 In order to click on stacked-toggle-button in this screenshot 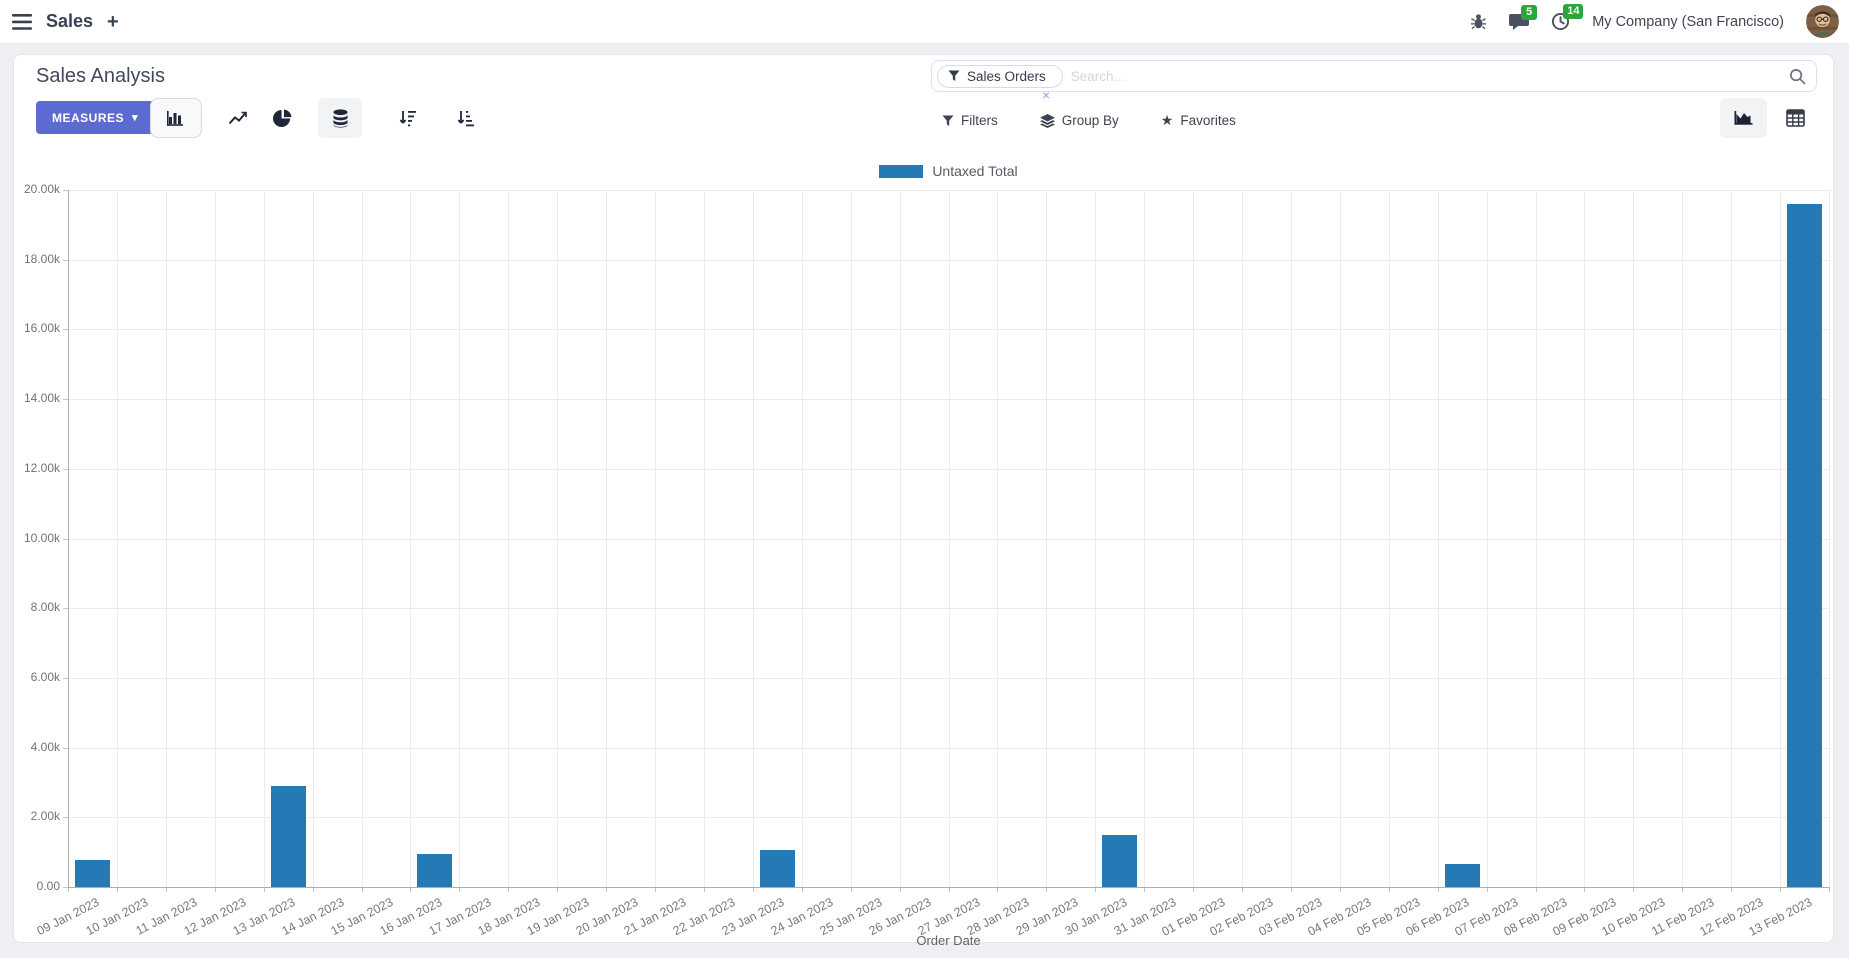, I will do `click(340, 118)`.